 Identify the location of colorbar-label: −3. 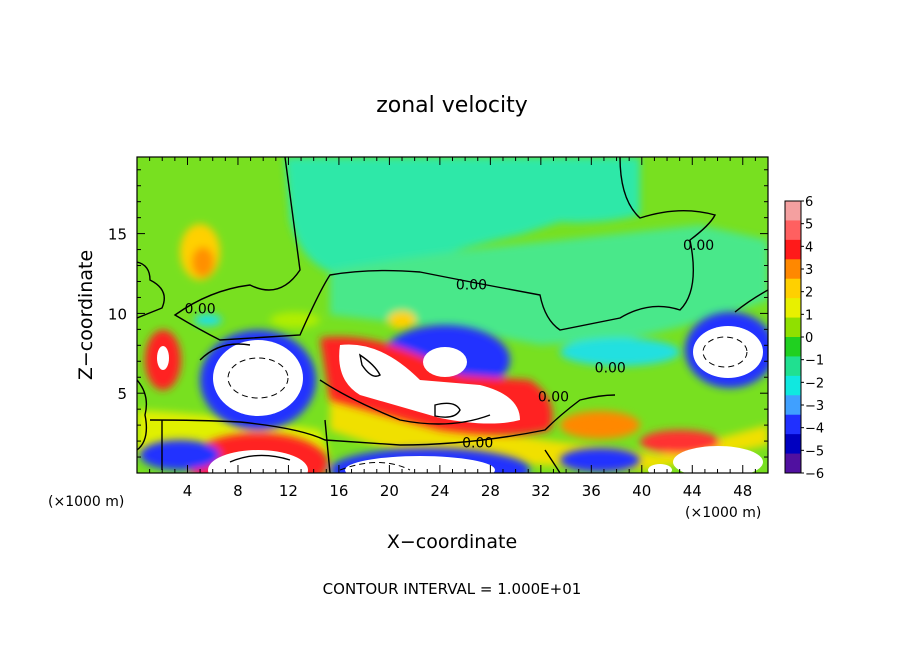
(814, 406).